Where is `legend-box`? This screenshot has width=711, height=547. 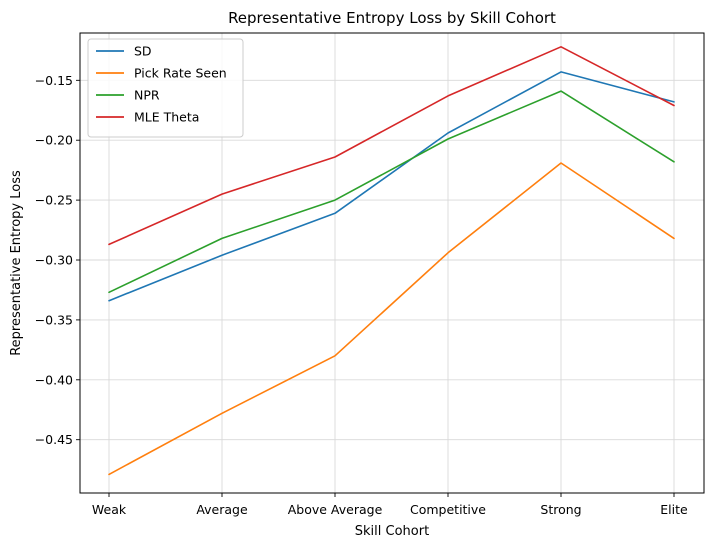
legend-box is located at coordinates (165, 88).